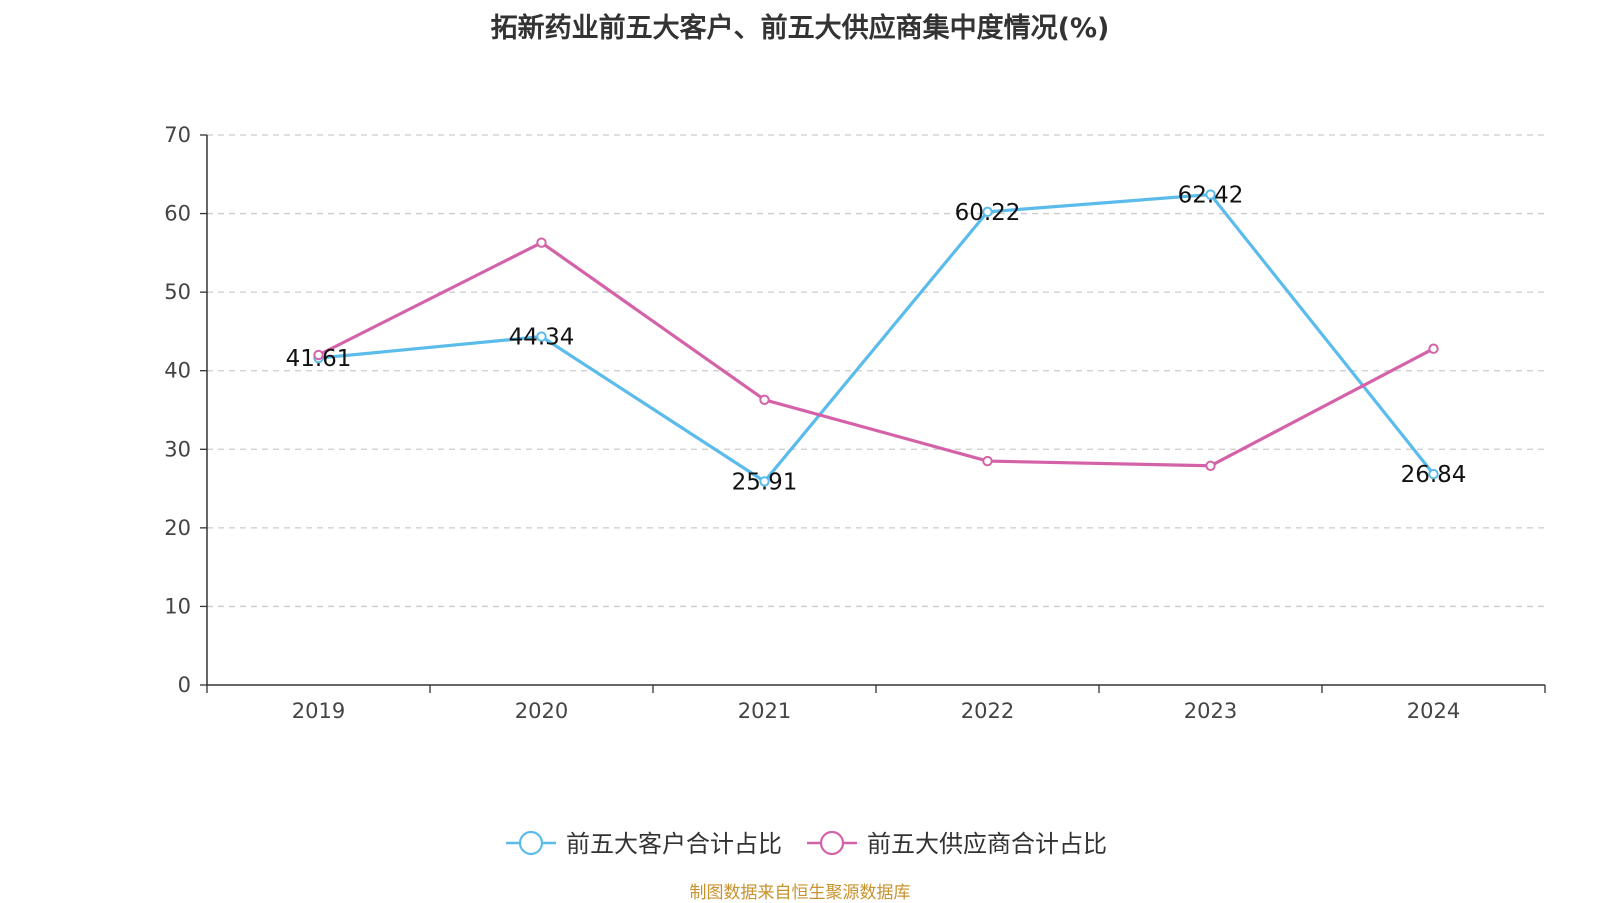 This screenshot has height=903, width=1600. What do you see at coordinates (318, 711) in the screenshot?
I see `x-tick-label-2019: 2019` at bounding box center [318, 711].